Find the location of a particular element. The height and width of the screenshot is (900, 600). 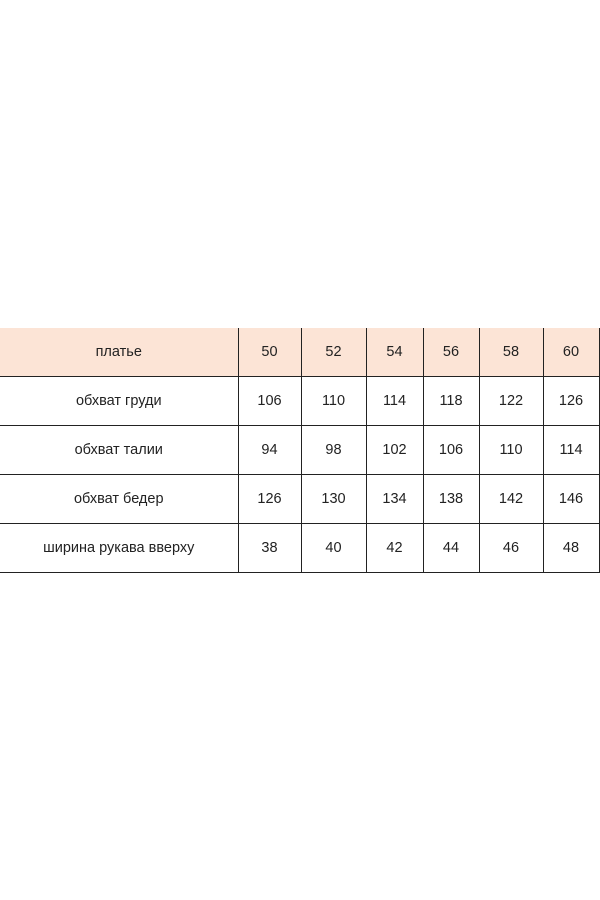

cell: 142 is located at coordinates (511, 498).